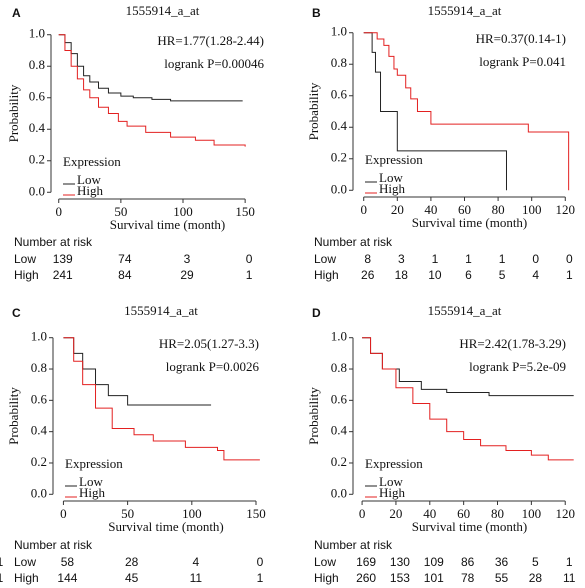 This screenshot has width=585, height=588. Describe the element at coordinates (468, 562) in the screenshot. I see `risk-value: 86` at that location.